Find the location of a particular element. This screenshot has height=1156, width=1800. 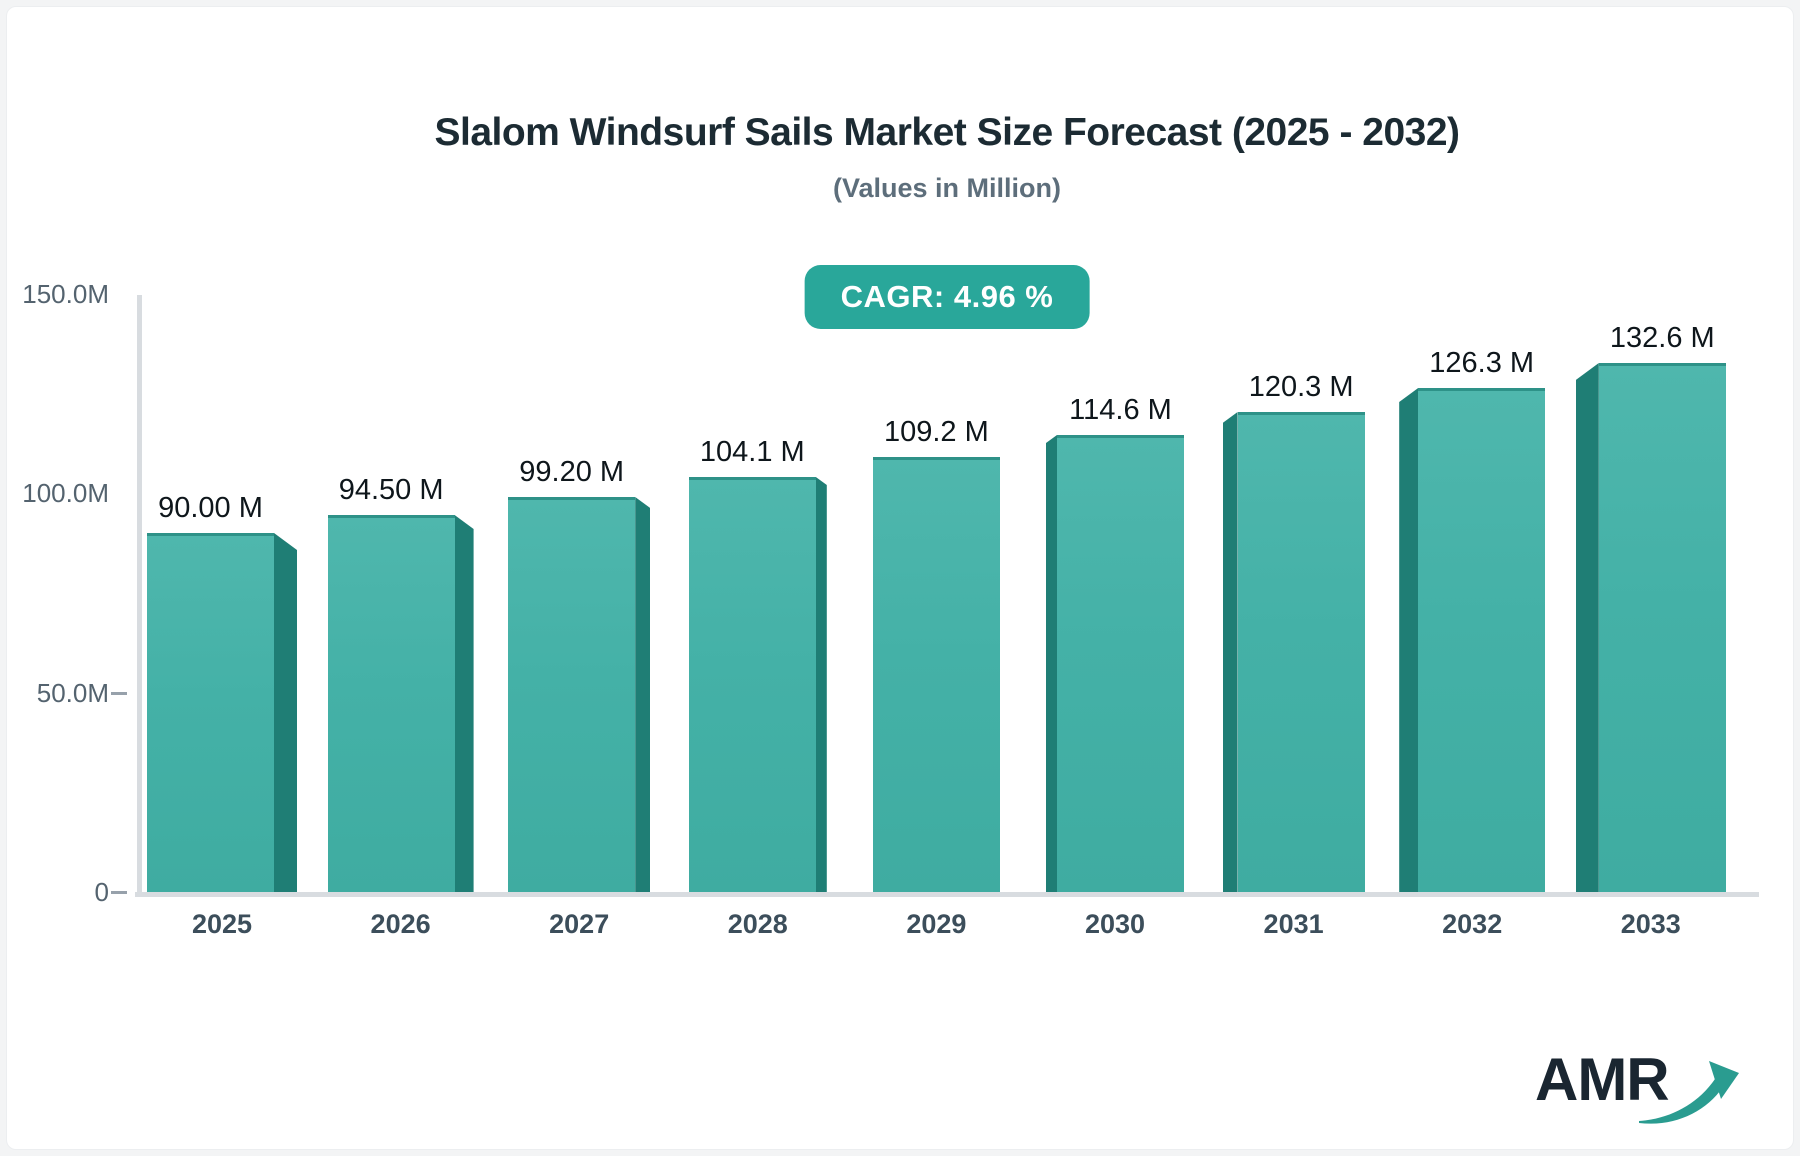

y-tick-label: 150.0M is located at coordinates (65, 294).